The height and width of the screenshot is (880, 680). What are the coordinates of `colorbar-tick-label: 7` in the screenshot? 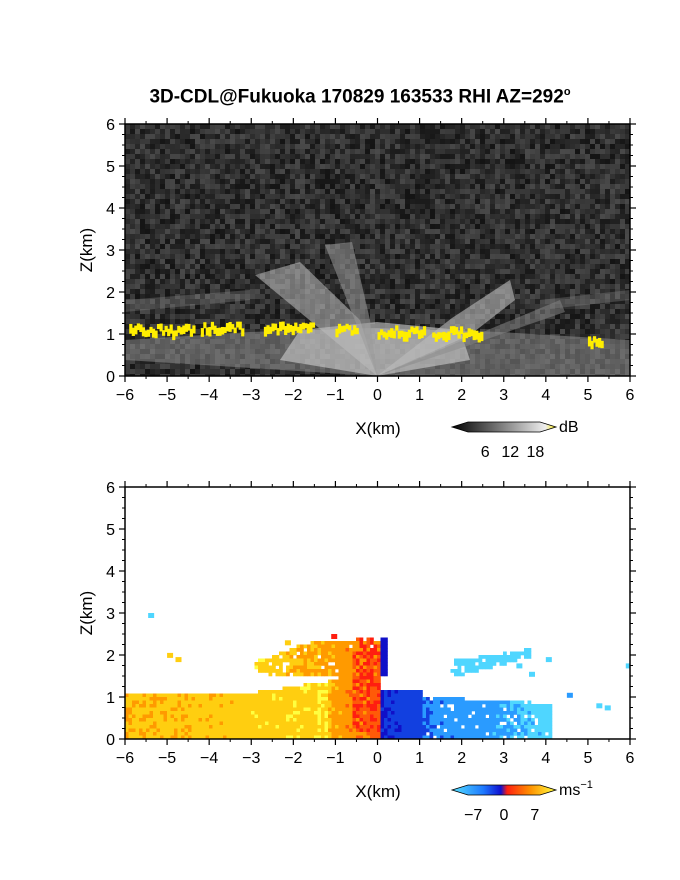 It's located at (534, 815).